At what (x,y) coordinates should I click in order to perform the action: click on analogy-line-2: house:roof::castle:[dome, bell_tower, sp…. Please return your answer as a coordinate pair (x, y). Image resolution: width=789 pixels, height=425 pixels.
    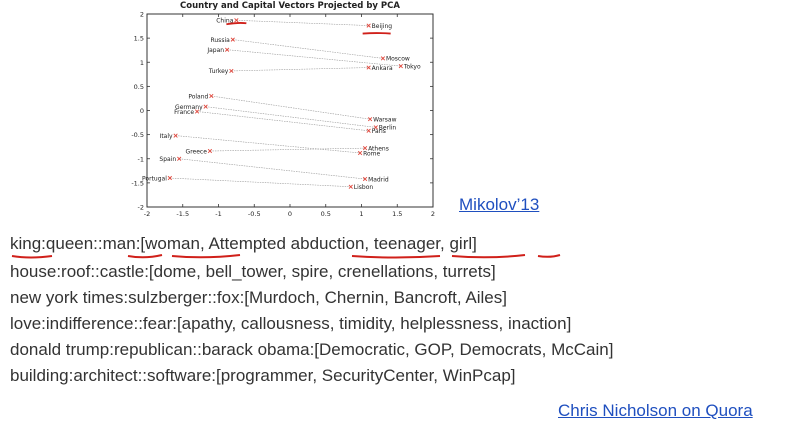
    Looking at the image, I should click on (253, 271).